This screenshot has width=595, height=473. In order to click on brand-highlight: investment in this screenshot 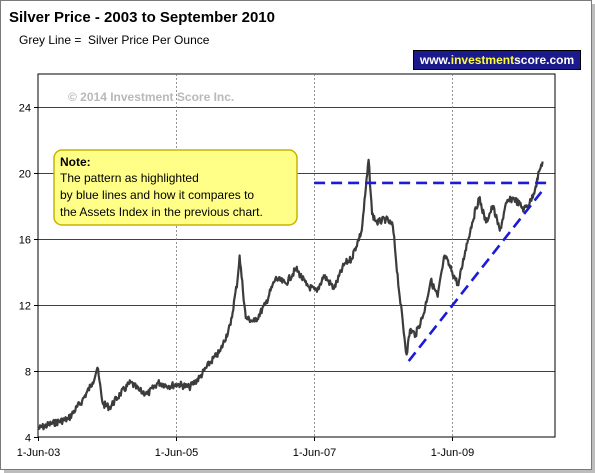, I will do `click(482, 60)`.